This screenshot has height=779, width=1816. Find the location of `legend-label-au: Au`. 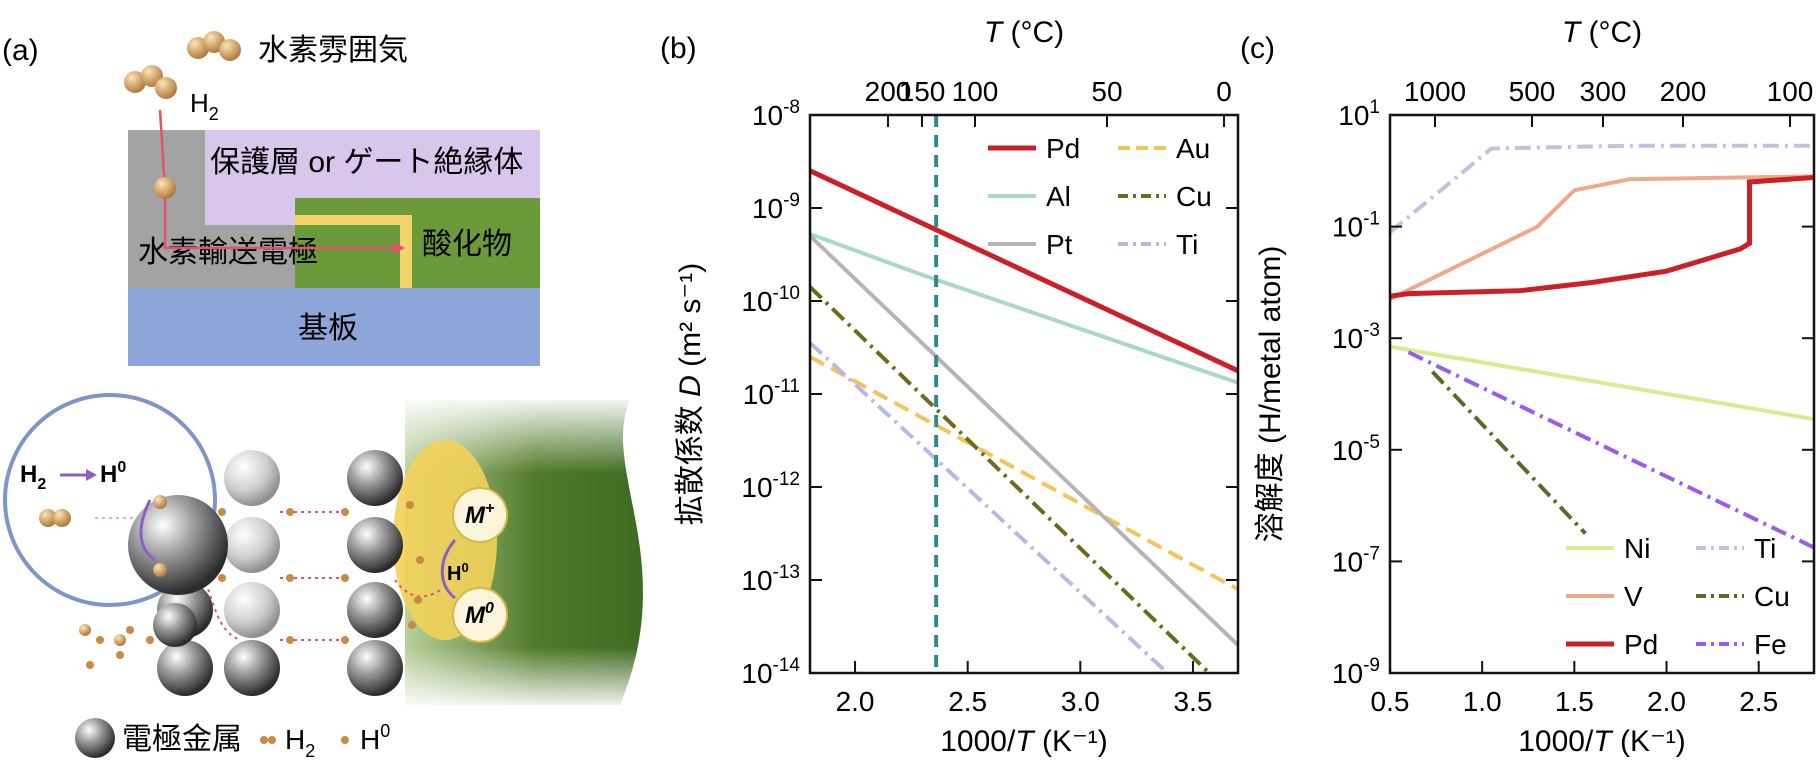

legend-label-au: Au is located at coordinates (1193, 148).